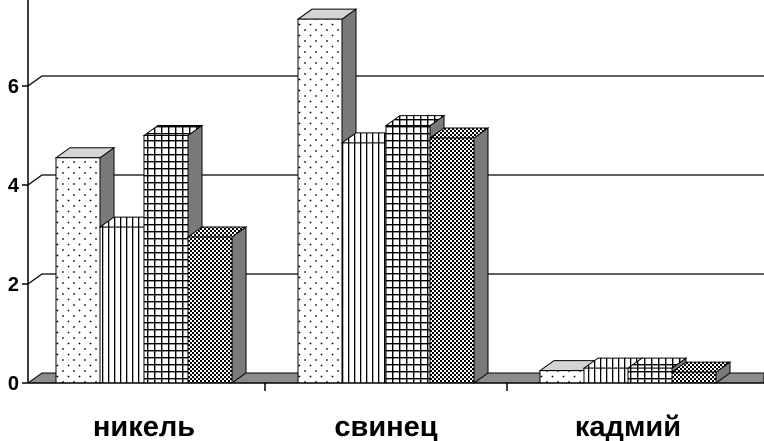  What do you see at coordinates (385, 426) in the screenshot?
I see `category-label-2: свинец` at bounding box center [385, 426].